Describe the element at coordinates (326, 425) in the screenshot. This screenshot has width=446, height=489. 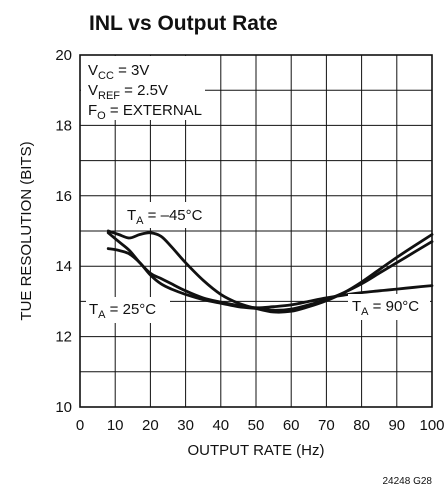
I see `x-tick-label: 70` at that location.